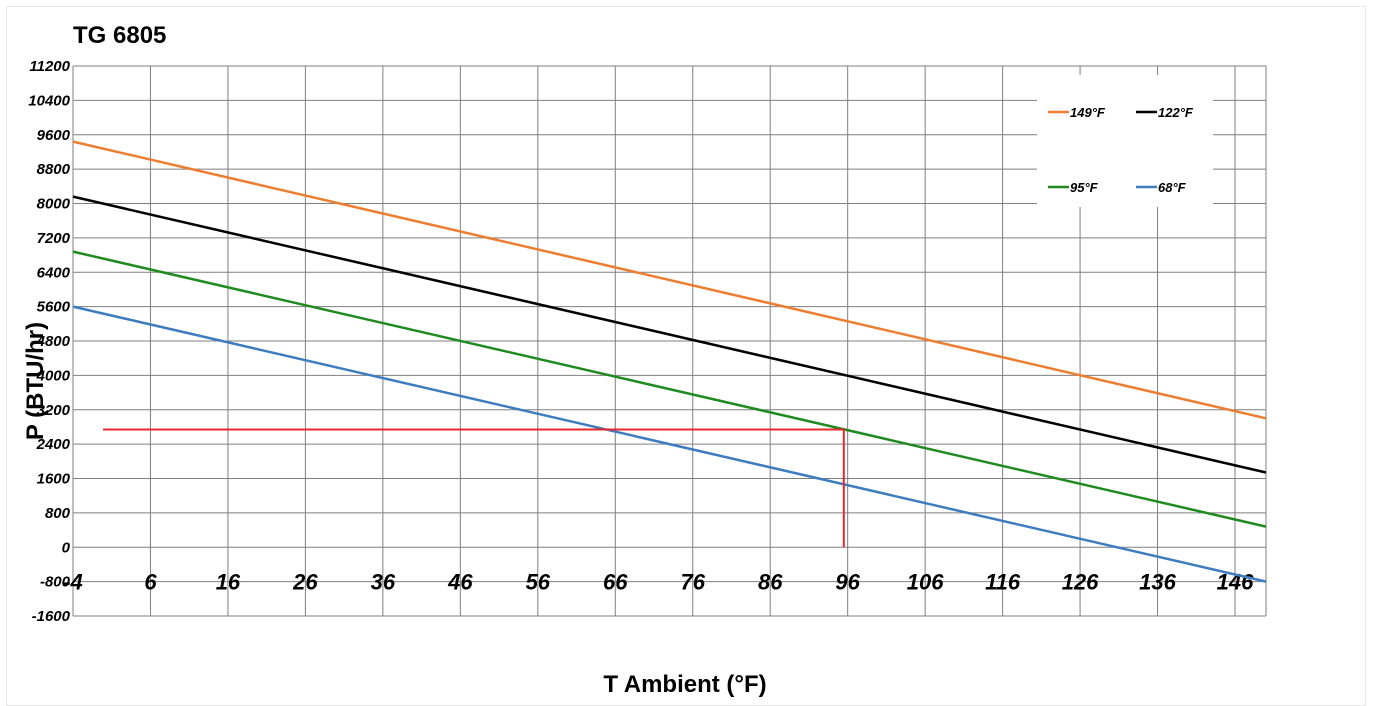 The image size is (1373, 706). Describe the element at coordinates (383, 582) in the screenshot. I see `x-tick-label: 36` at that location.